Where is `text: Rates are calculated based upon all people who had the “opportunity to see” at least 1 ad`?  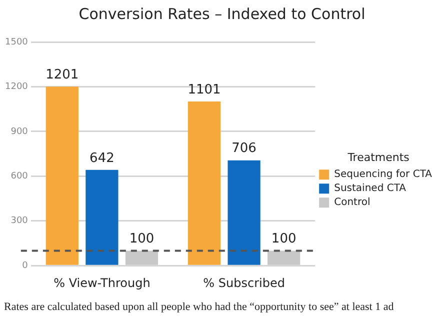
text: Rates are calculated based upon all people who had the “opportunity to see” at least 1 ad is located at coordinates (199, 307).